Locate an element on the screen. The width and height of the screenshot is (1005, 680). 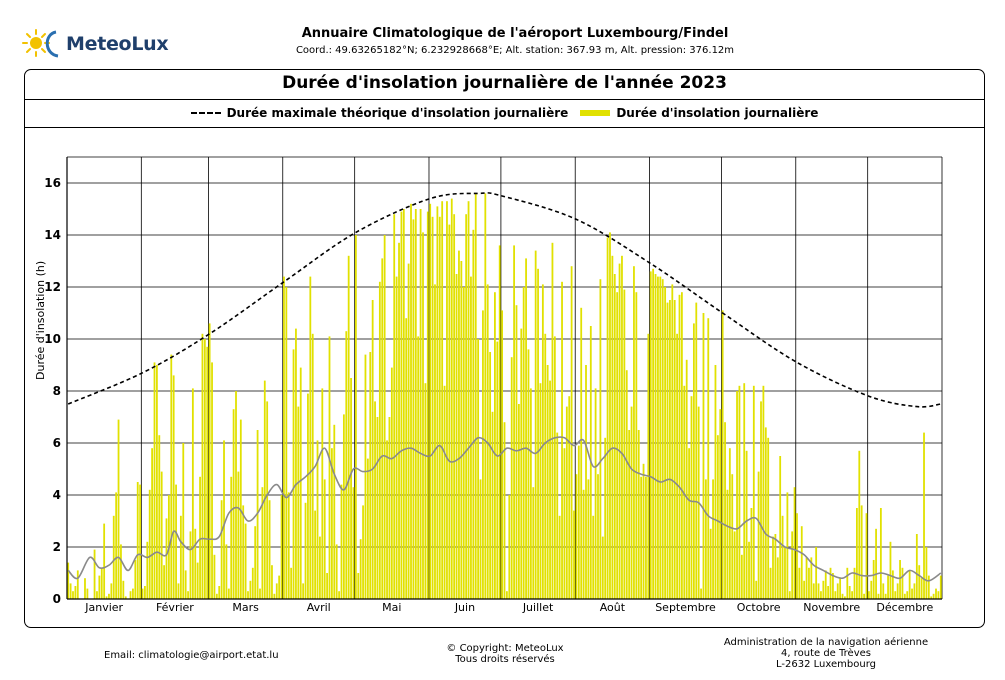
y-tick-label: 0 is located at coordinates (57, 599).